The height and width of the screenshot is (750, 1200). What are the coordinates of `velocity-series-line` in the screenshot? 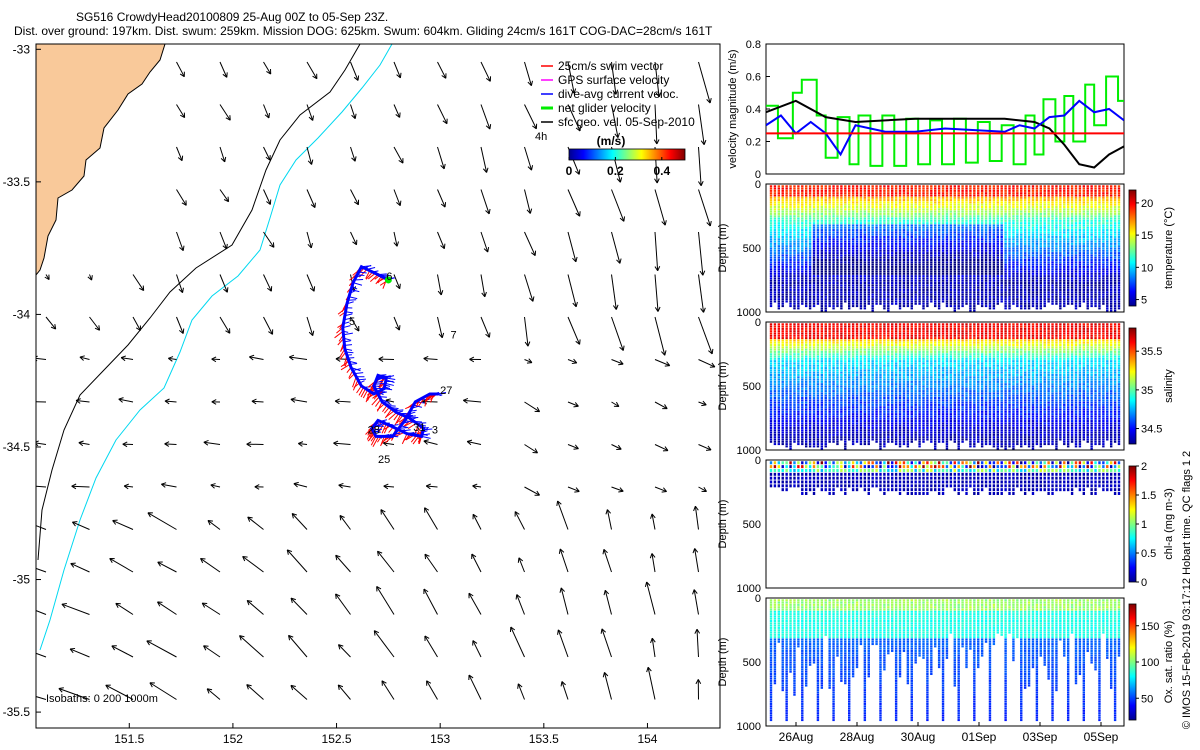 It's located at (945, 134).